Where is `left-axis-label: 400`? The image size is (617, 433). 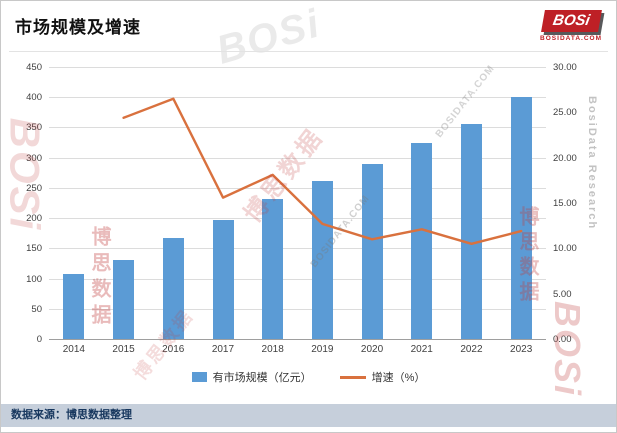
left-axis-label: 400 is located at coordinates (34, 98).